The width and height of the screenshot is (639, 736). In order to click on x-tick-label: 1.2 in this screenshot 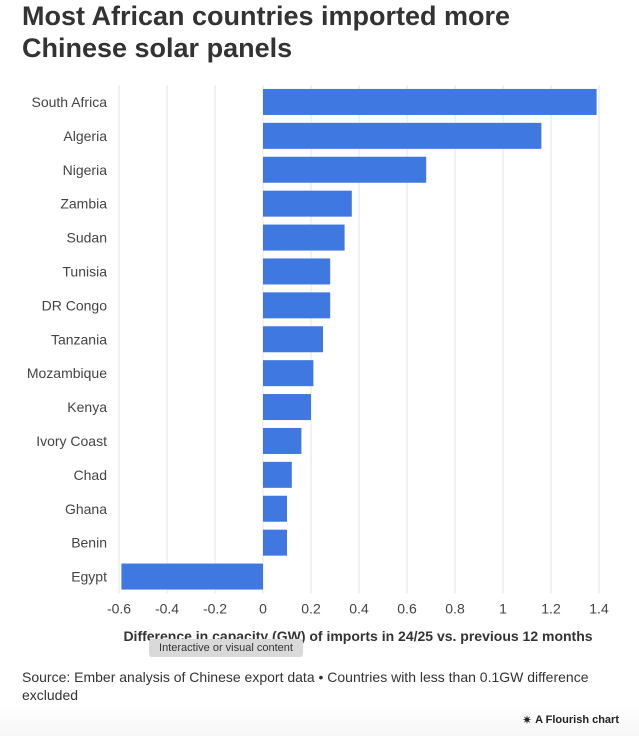, I will do `click(551, 609)`.